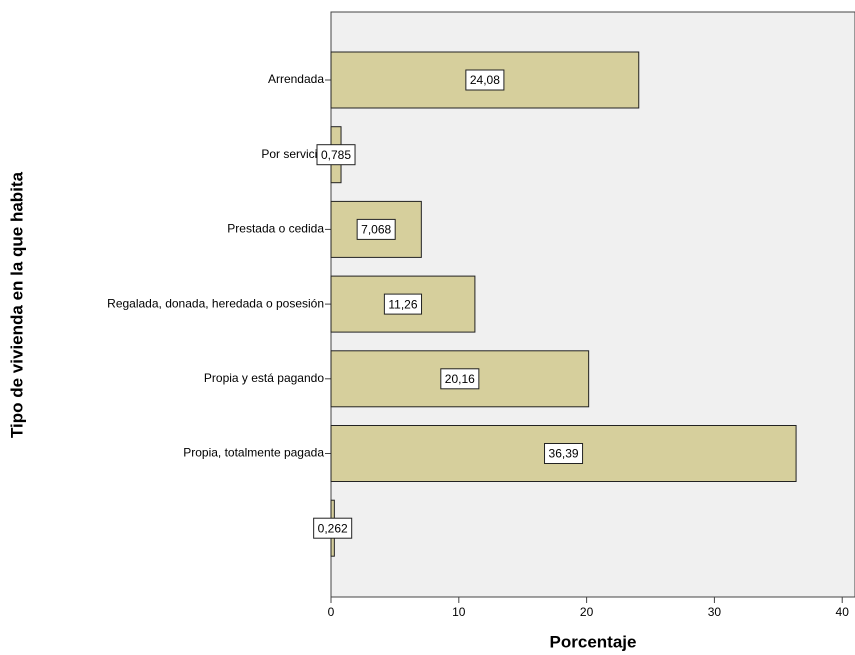 Image resolution: width=855 pixels, height=655 pixels. What do you see at coordinates (715, 612) in the screenshot?
I see `x-tick-label: 30` at bounding box center [715, 612].